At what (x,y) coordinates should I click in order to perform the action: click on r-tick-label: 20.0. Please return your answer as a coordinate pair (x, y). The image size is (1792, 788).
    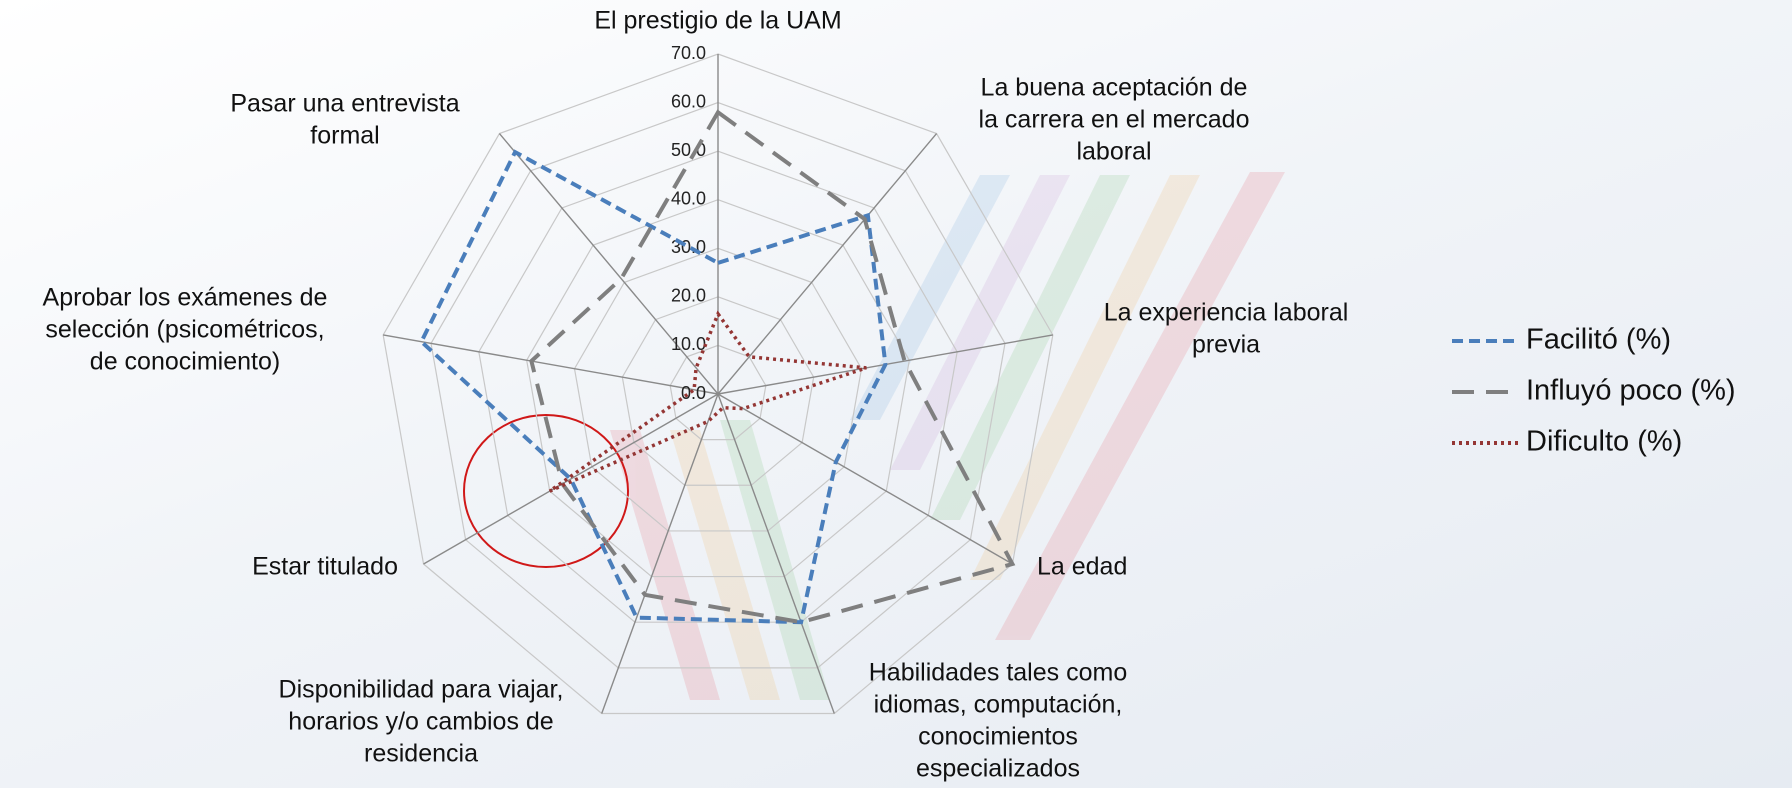
    Looking at the image, I should click on (688, 296).